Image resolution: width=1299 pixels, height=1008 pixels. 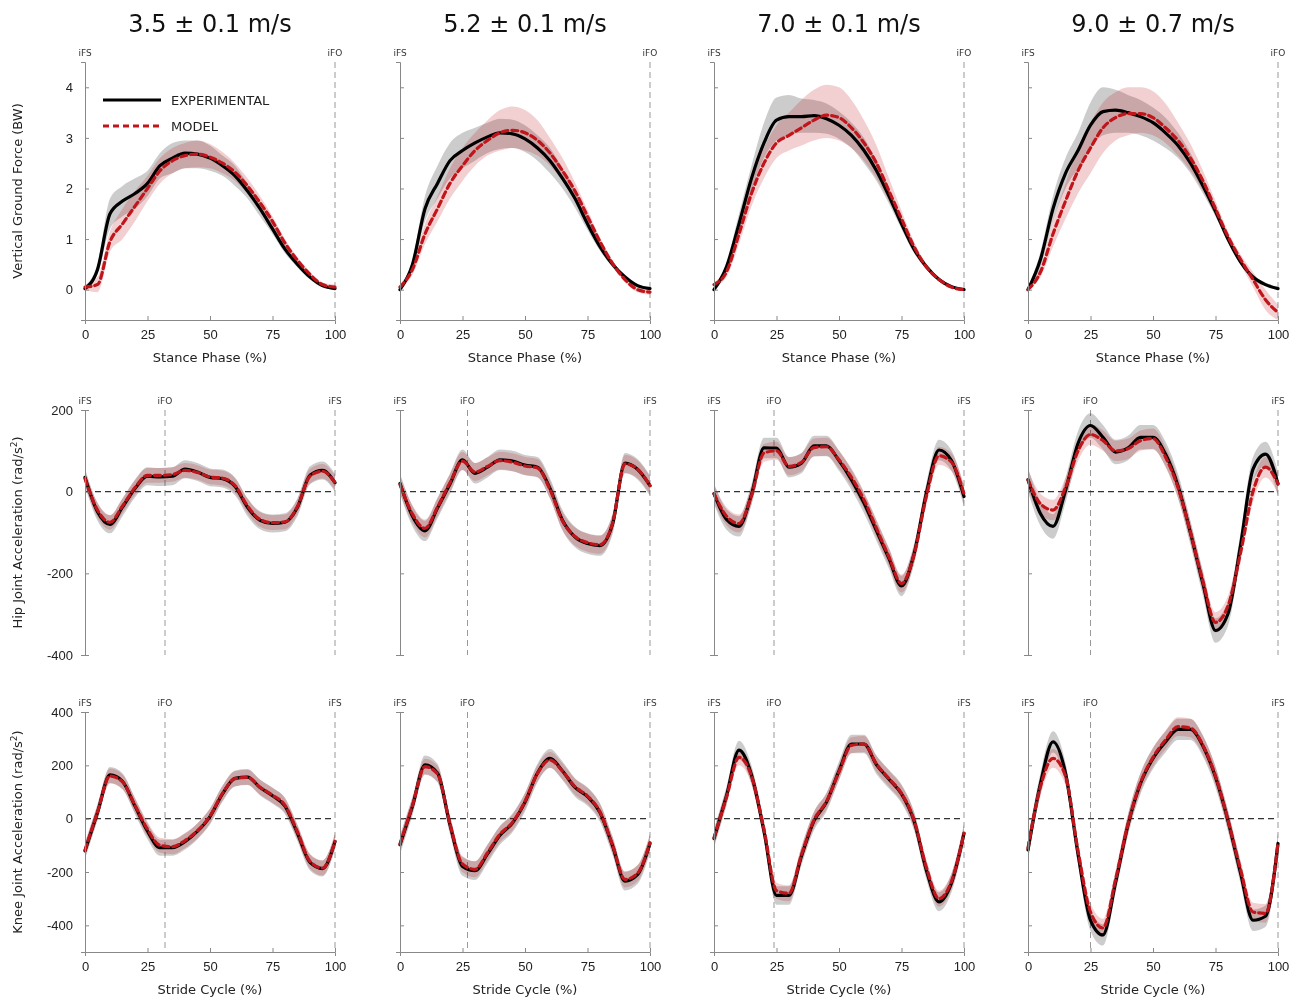 I want to click on y-tick-label: 4, so click(x=69, y=87).